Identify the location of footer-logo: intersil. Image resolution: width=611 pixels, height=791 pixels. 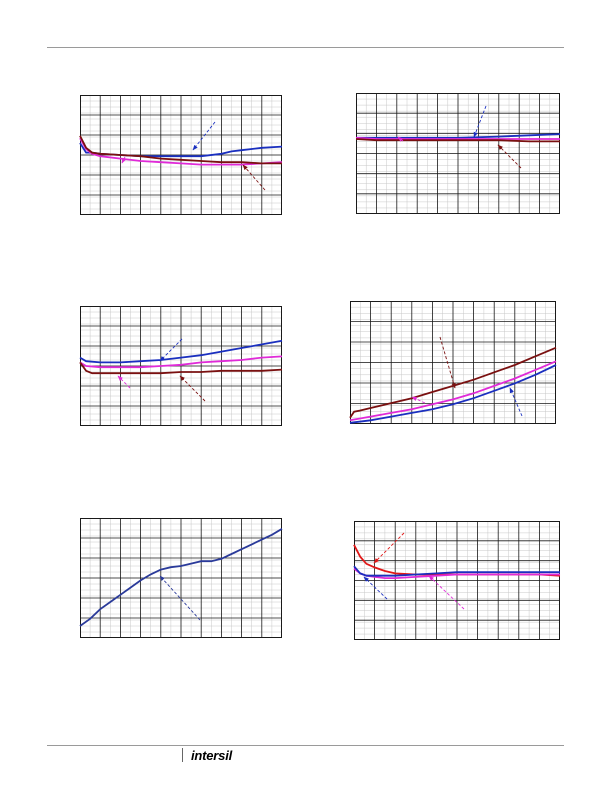
(207, 755).